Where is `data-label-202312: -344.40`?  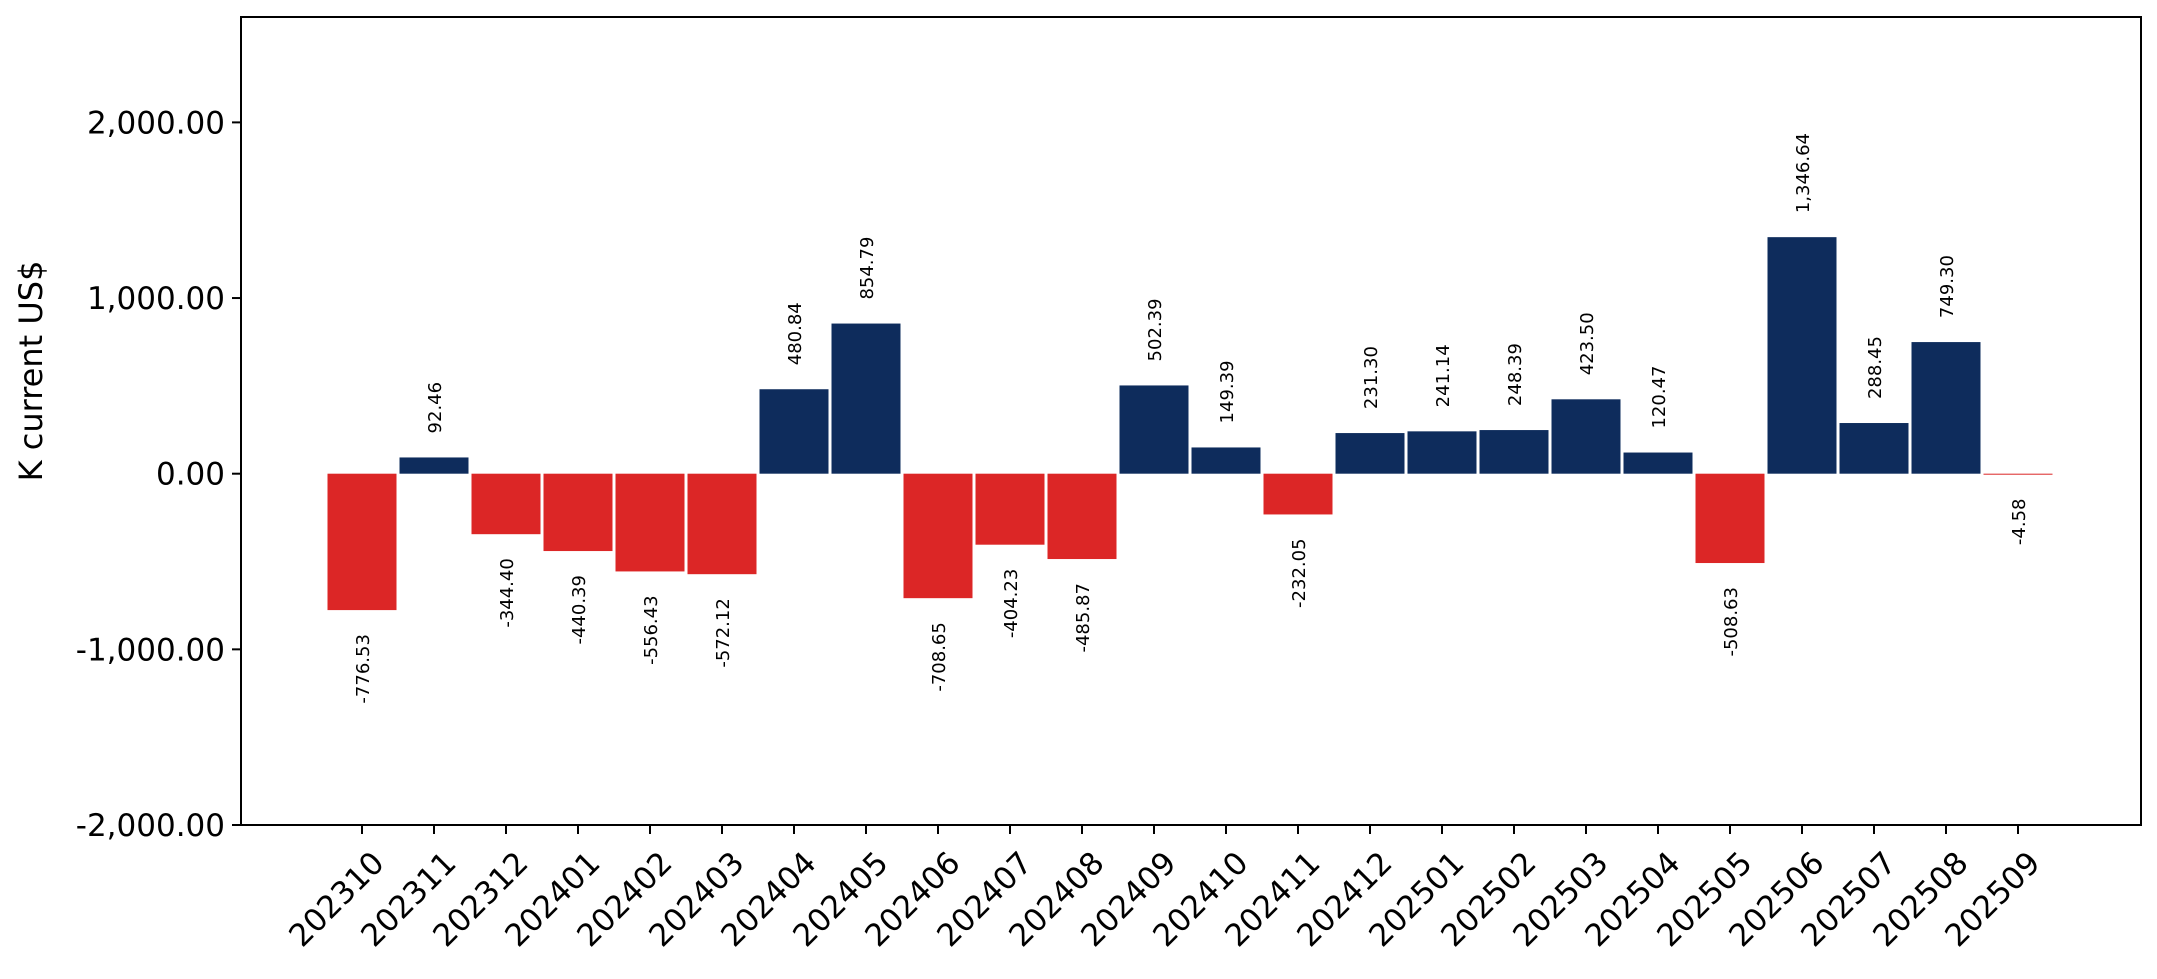 data-label-202312: -344.40 is located at coordinates (507, 592).